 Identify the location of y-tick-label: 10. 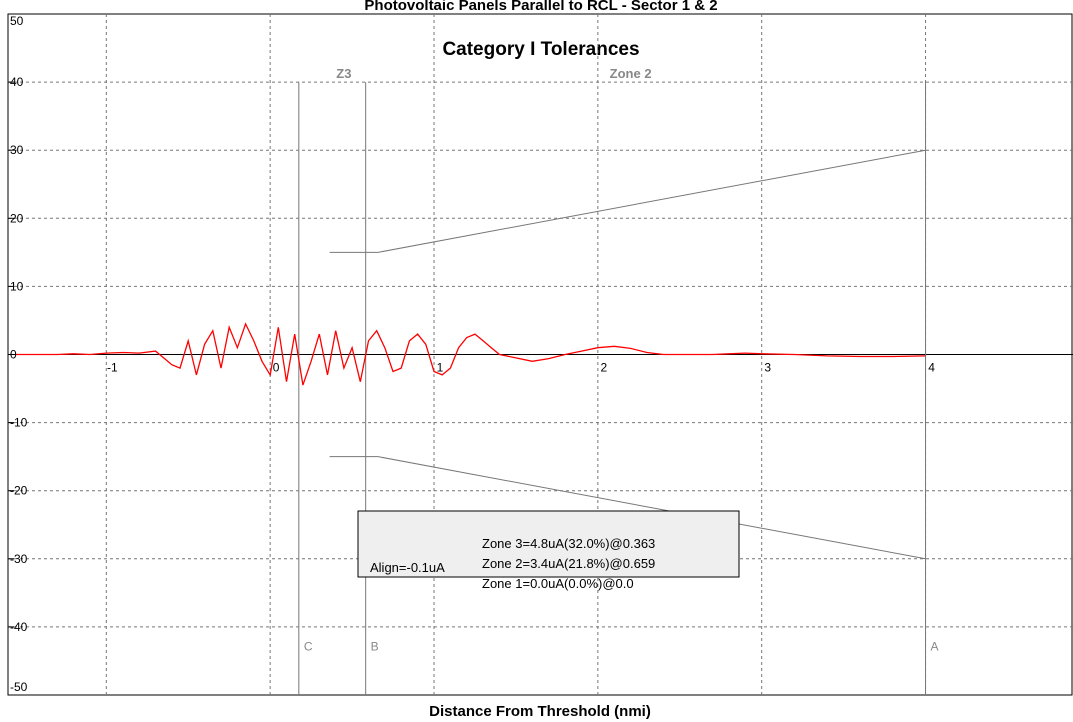
(17, 286).